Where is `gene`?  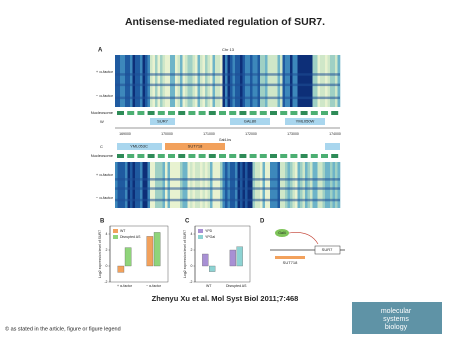 gene is located at coordinates (250, 121).